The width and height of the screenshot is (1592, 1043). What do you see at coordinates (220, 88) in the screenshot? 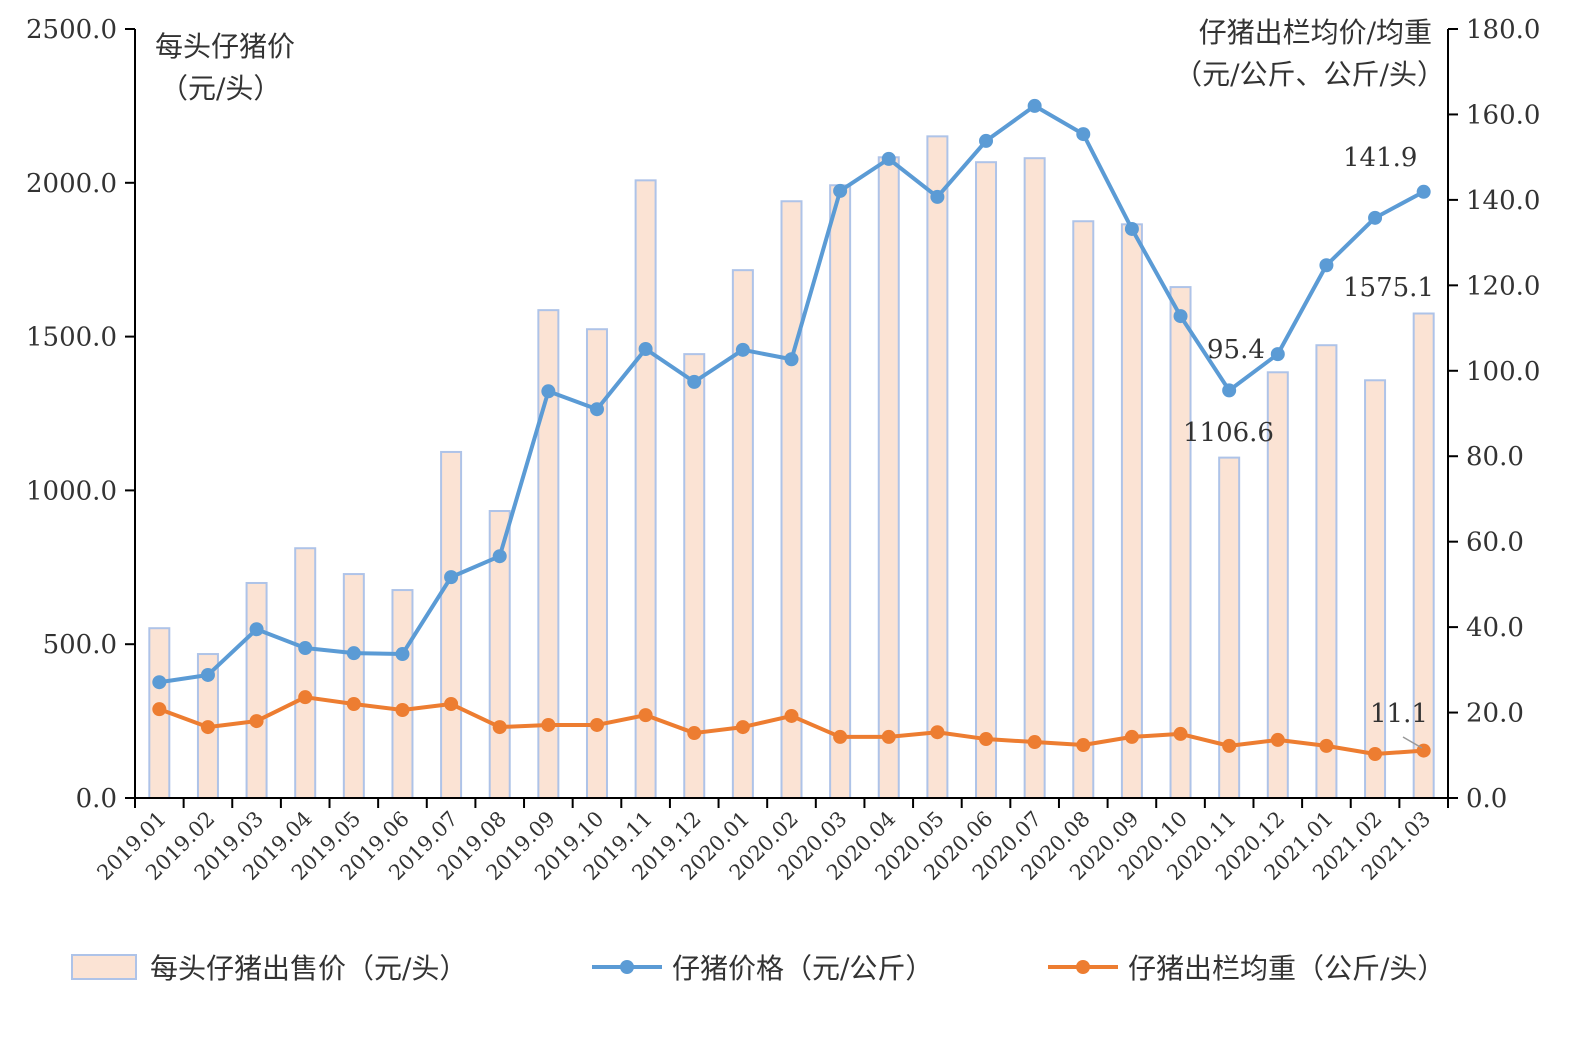
I see `left-axis-title-2: （元/头）` at bounding box center [220, 88].